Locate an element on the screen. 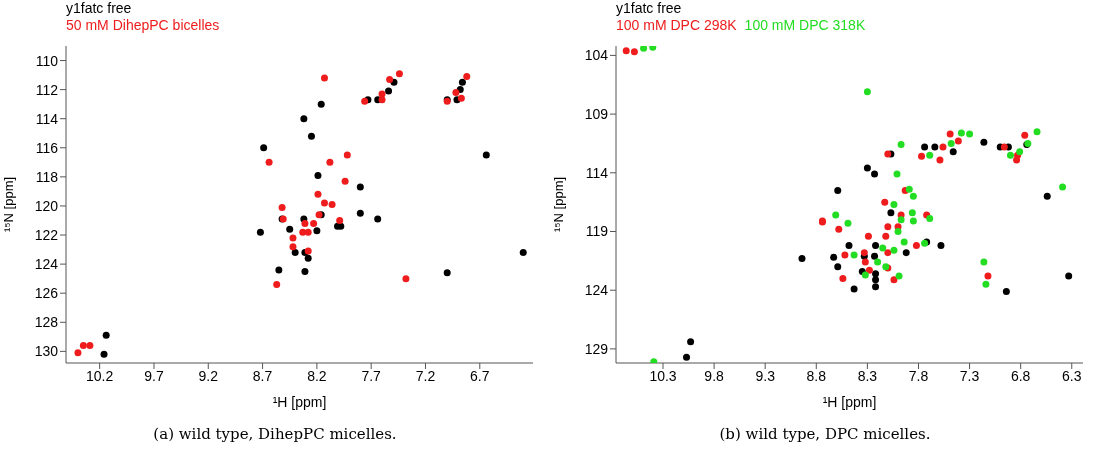  y-tick-label: 118 is located at coordinates (47, 176).